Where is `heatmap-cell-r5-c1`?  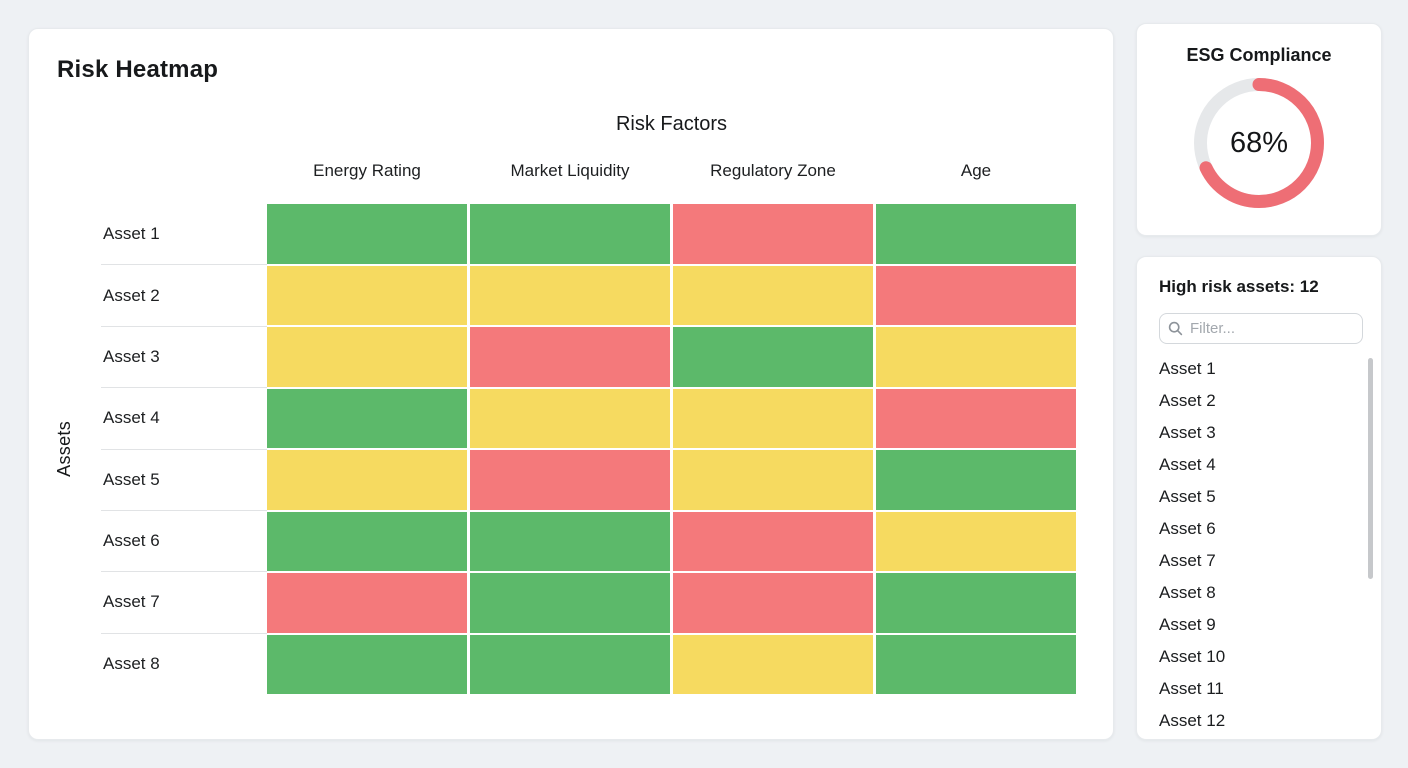 heatmap-cell-r5-c1 is located at coordinates (367, 480).